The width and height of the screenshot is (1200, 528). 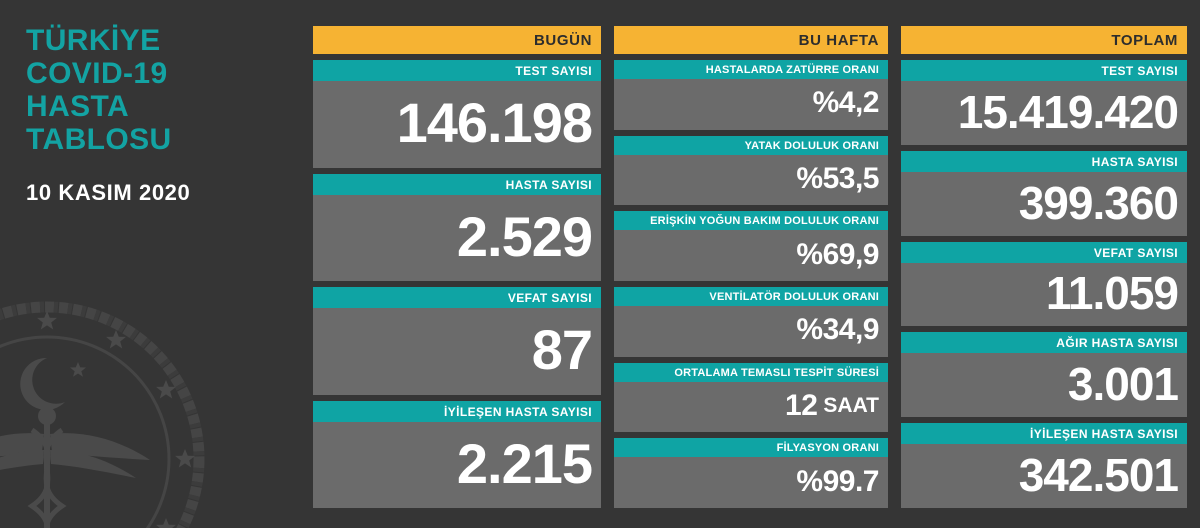 What do you see at coordinates (751, 297) in the screenshot?
I see `metric-label: VENTİLATÖR DOLULUK ORANI` at bounding box center [751, 297].